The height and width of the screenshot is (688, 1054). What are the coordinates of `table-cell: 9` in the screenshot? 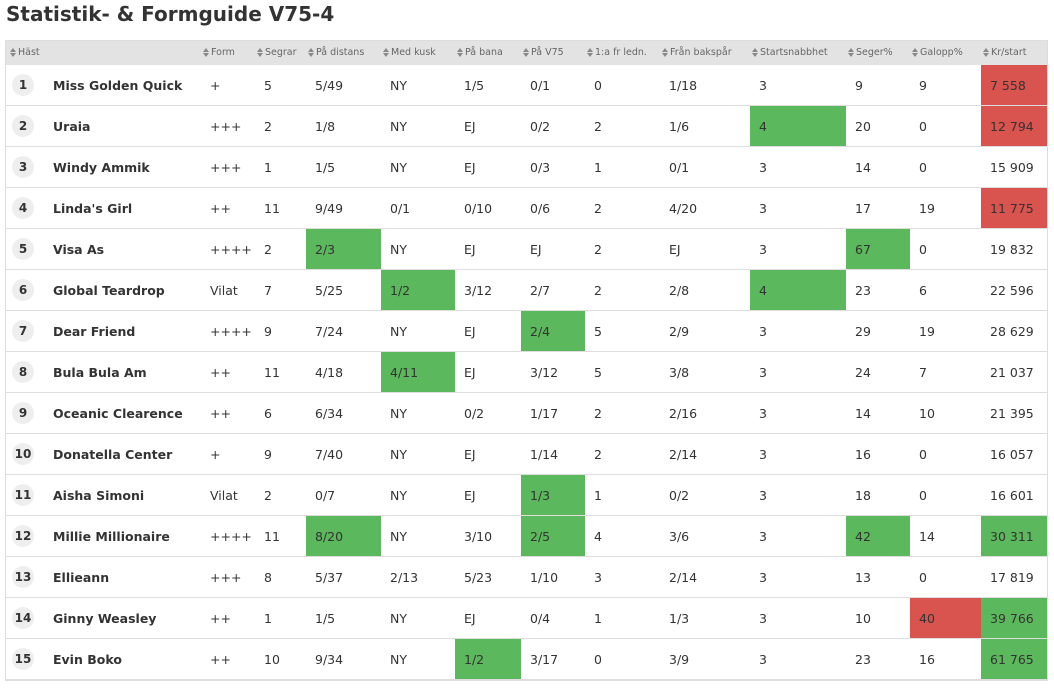 It's located at (923, 85).